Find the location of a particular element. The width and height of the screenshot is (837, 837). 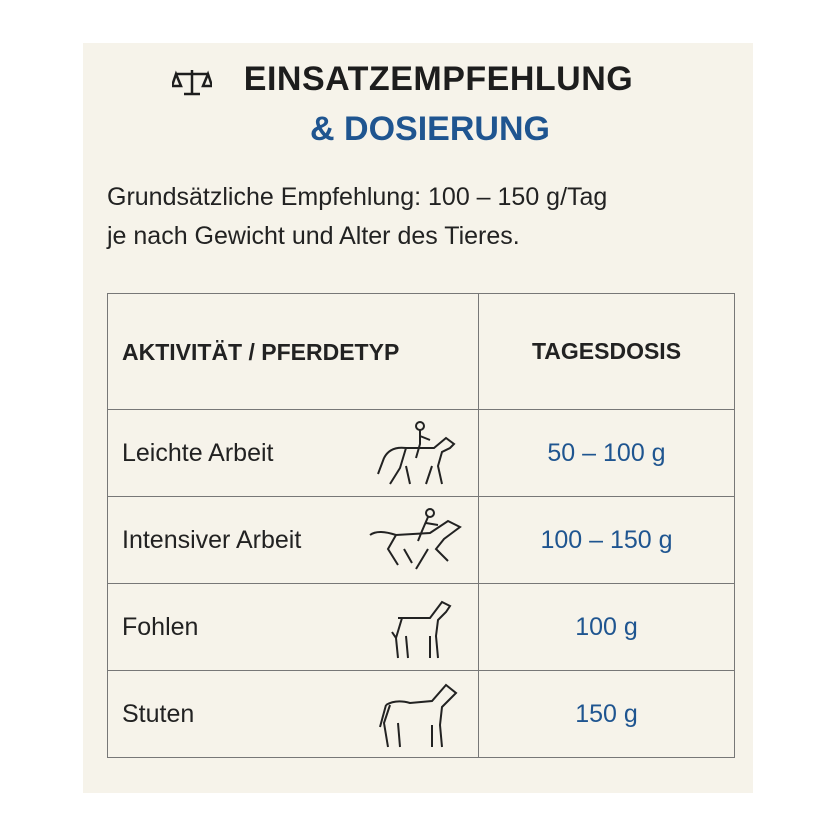

dose-cell: 100 – 150 g is located at coordinates (606, 540).